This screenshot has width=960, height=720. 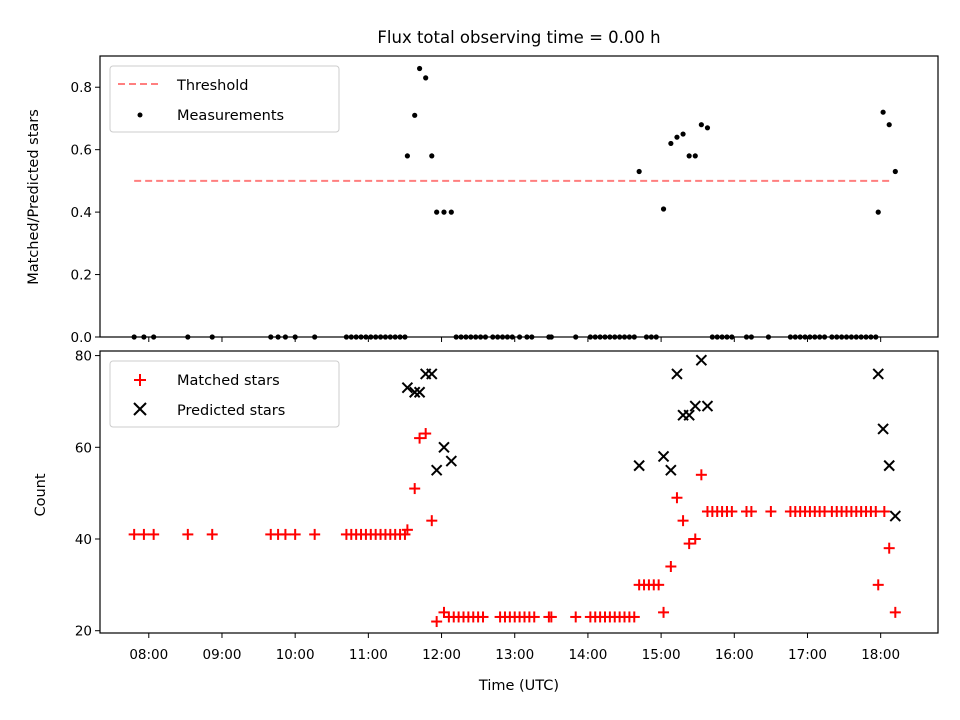 What do you see at coordinates (81, 338) in the screenshot?
I see `top-ytick-label: 0.0` at bounding box center [81, 338].